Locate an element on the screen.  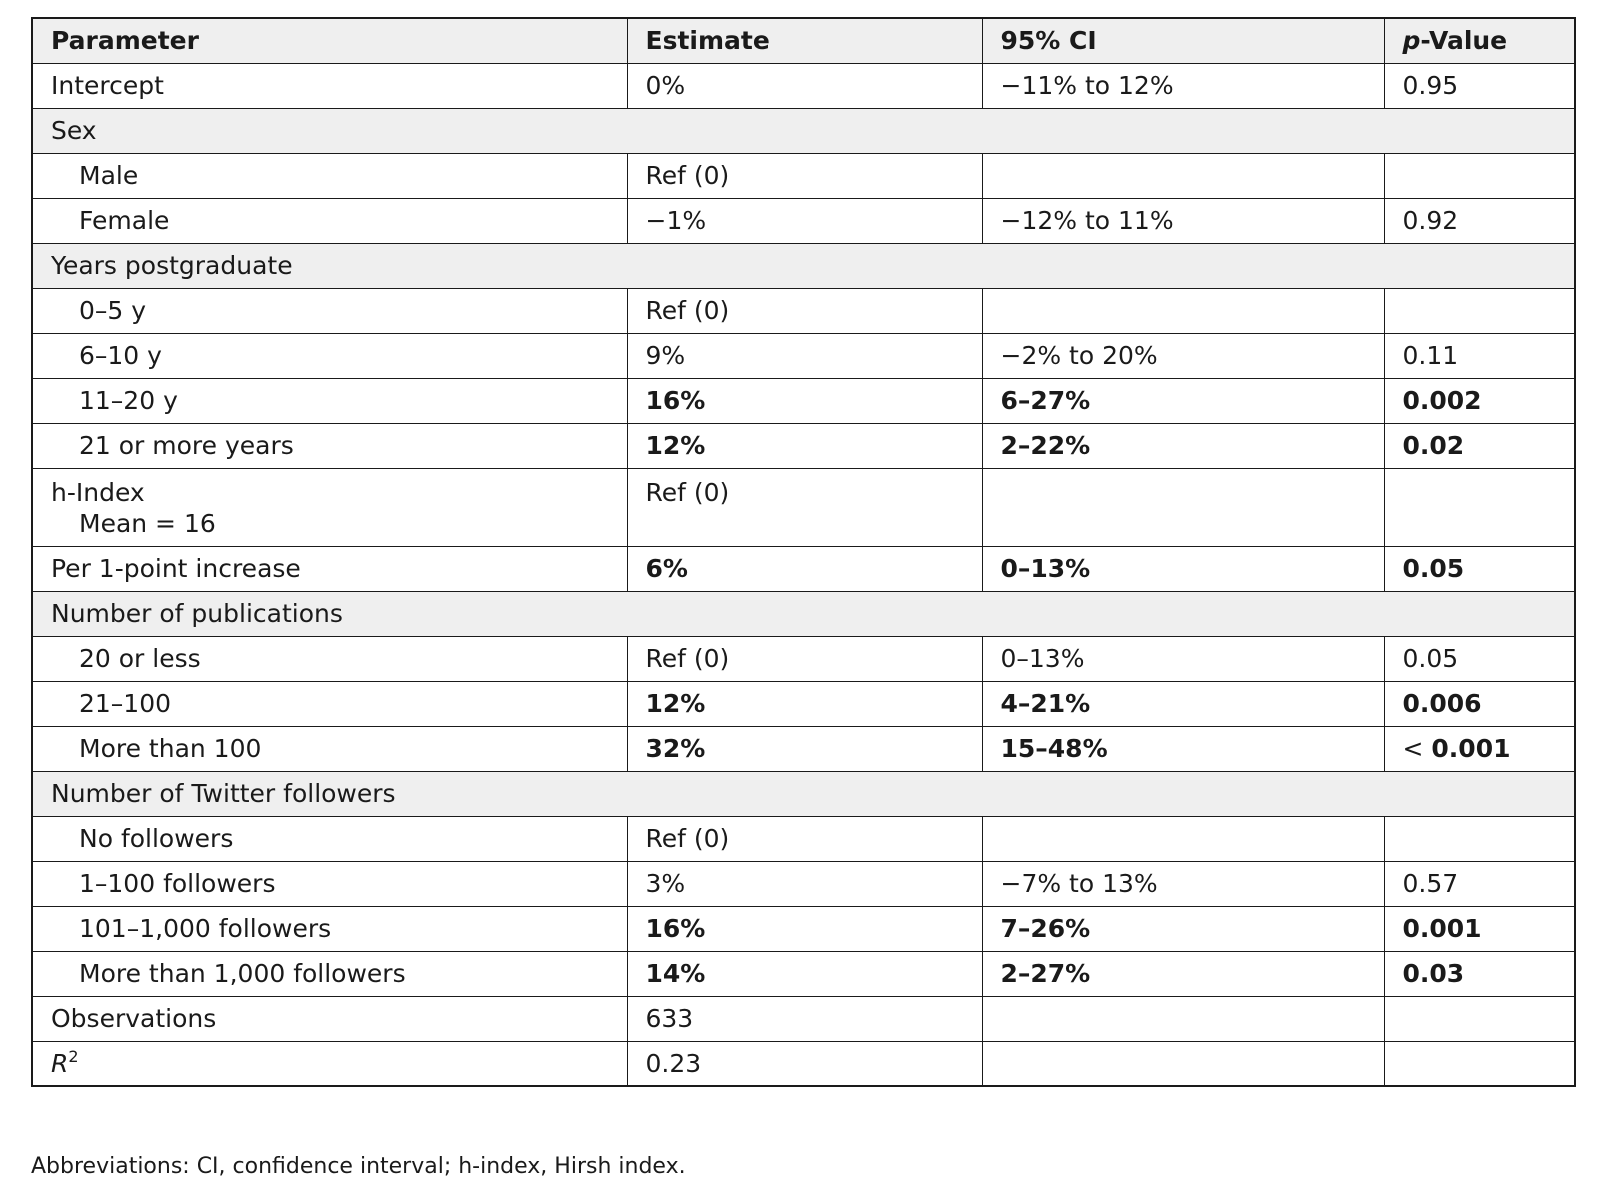
header-p-value: p-Value is located at coordinates (1479, 40).